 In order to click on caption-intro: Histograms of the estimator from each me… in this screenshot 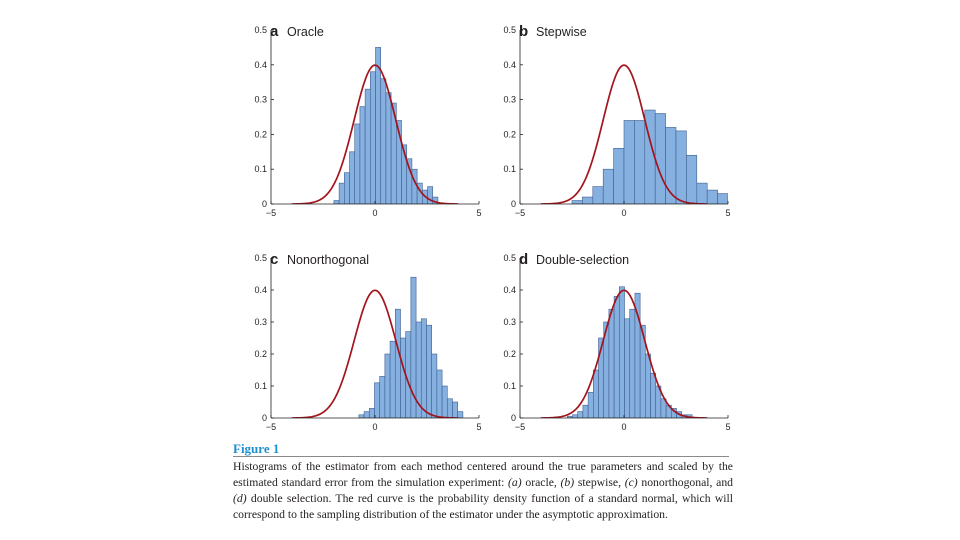, I will do `click(483, 474)`.